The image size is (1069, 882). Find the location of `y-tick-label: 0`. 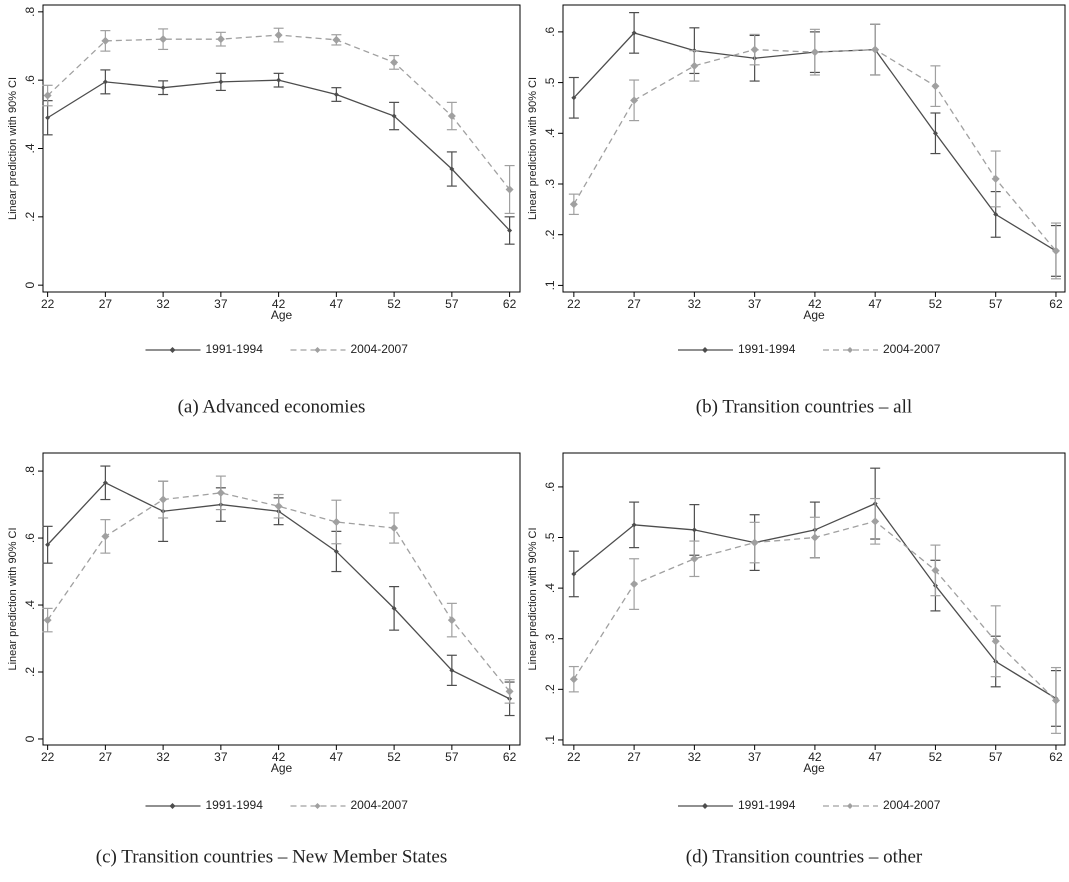

y-tick-label: 0 is located at coordinates (30, 738).